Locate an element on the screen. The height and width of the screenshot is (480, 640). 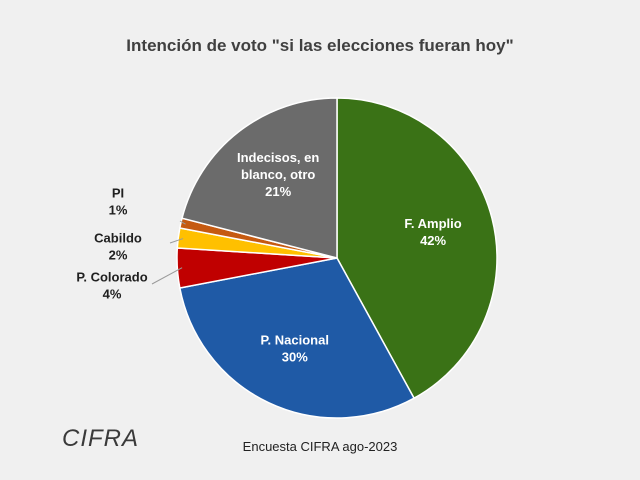
slice-label: PI 1% is located at coordinates (118, 202).